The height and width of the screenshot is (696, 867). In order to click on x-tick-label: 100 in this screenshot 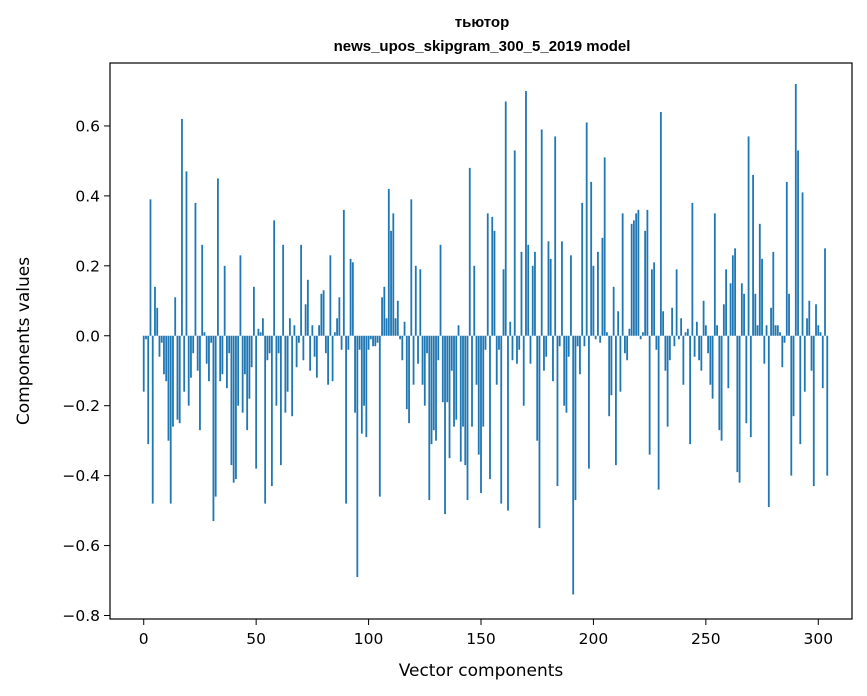, I will do `click(369, 639)`.